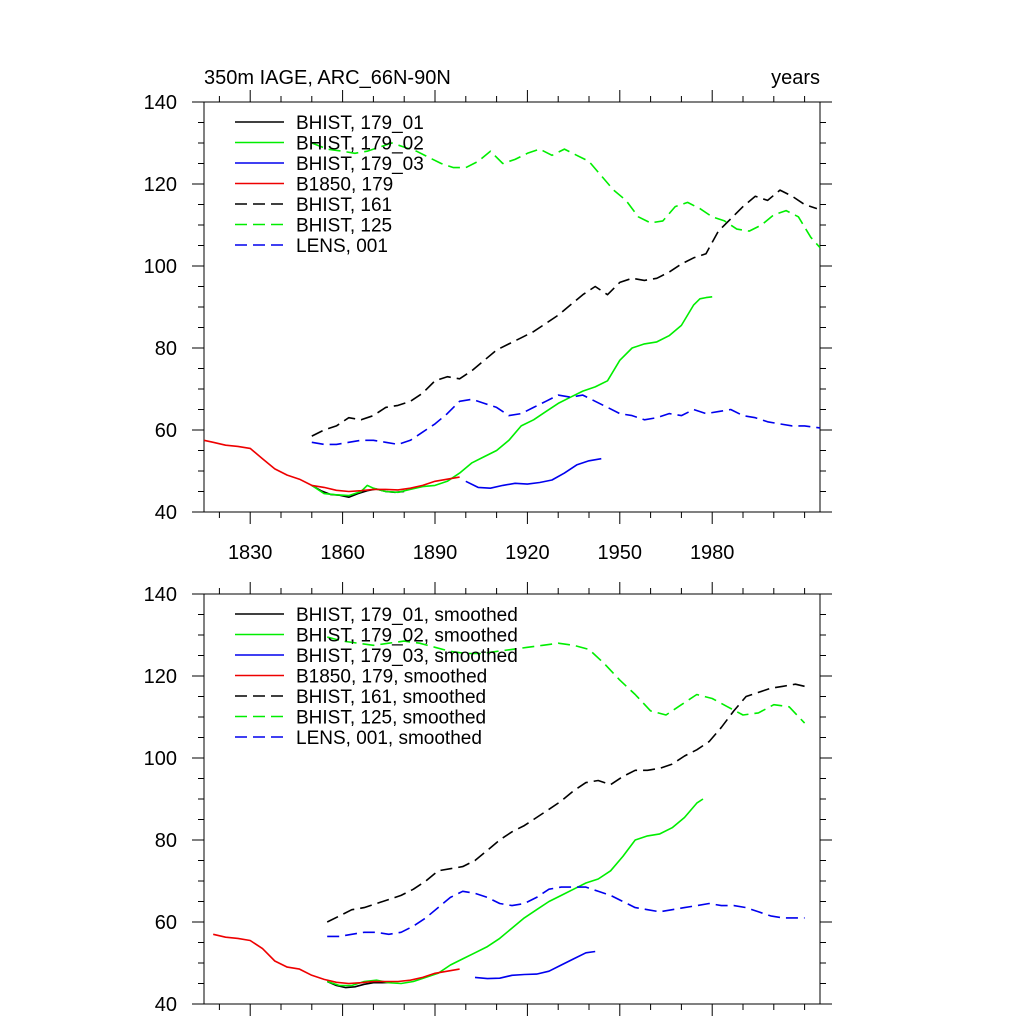 The width and height of the screenshot is (1024, 1024). Describe the element at coordinates (166, 431) in the screenshot. I see `top-ytick-label: 60` at that location.